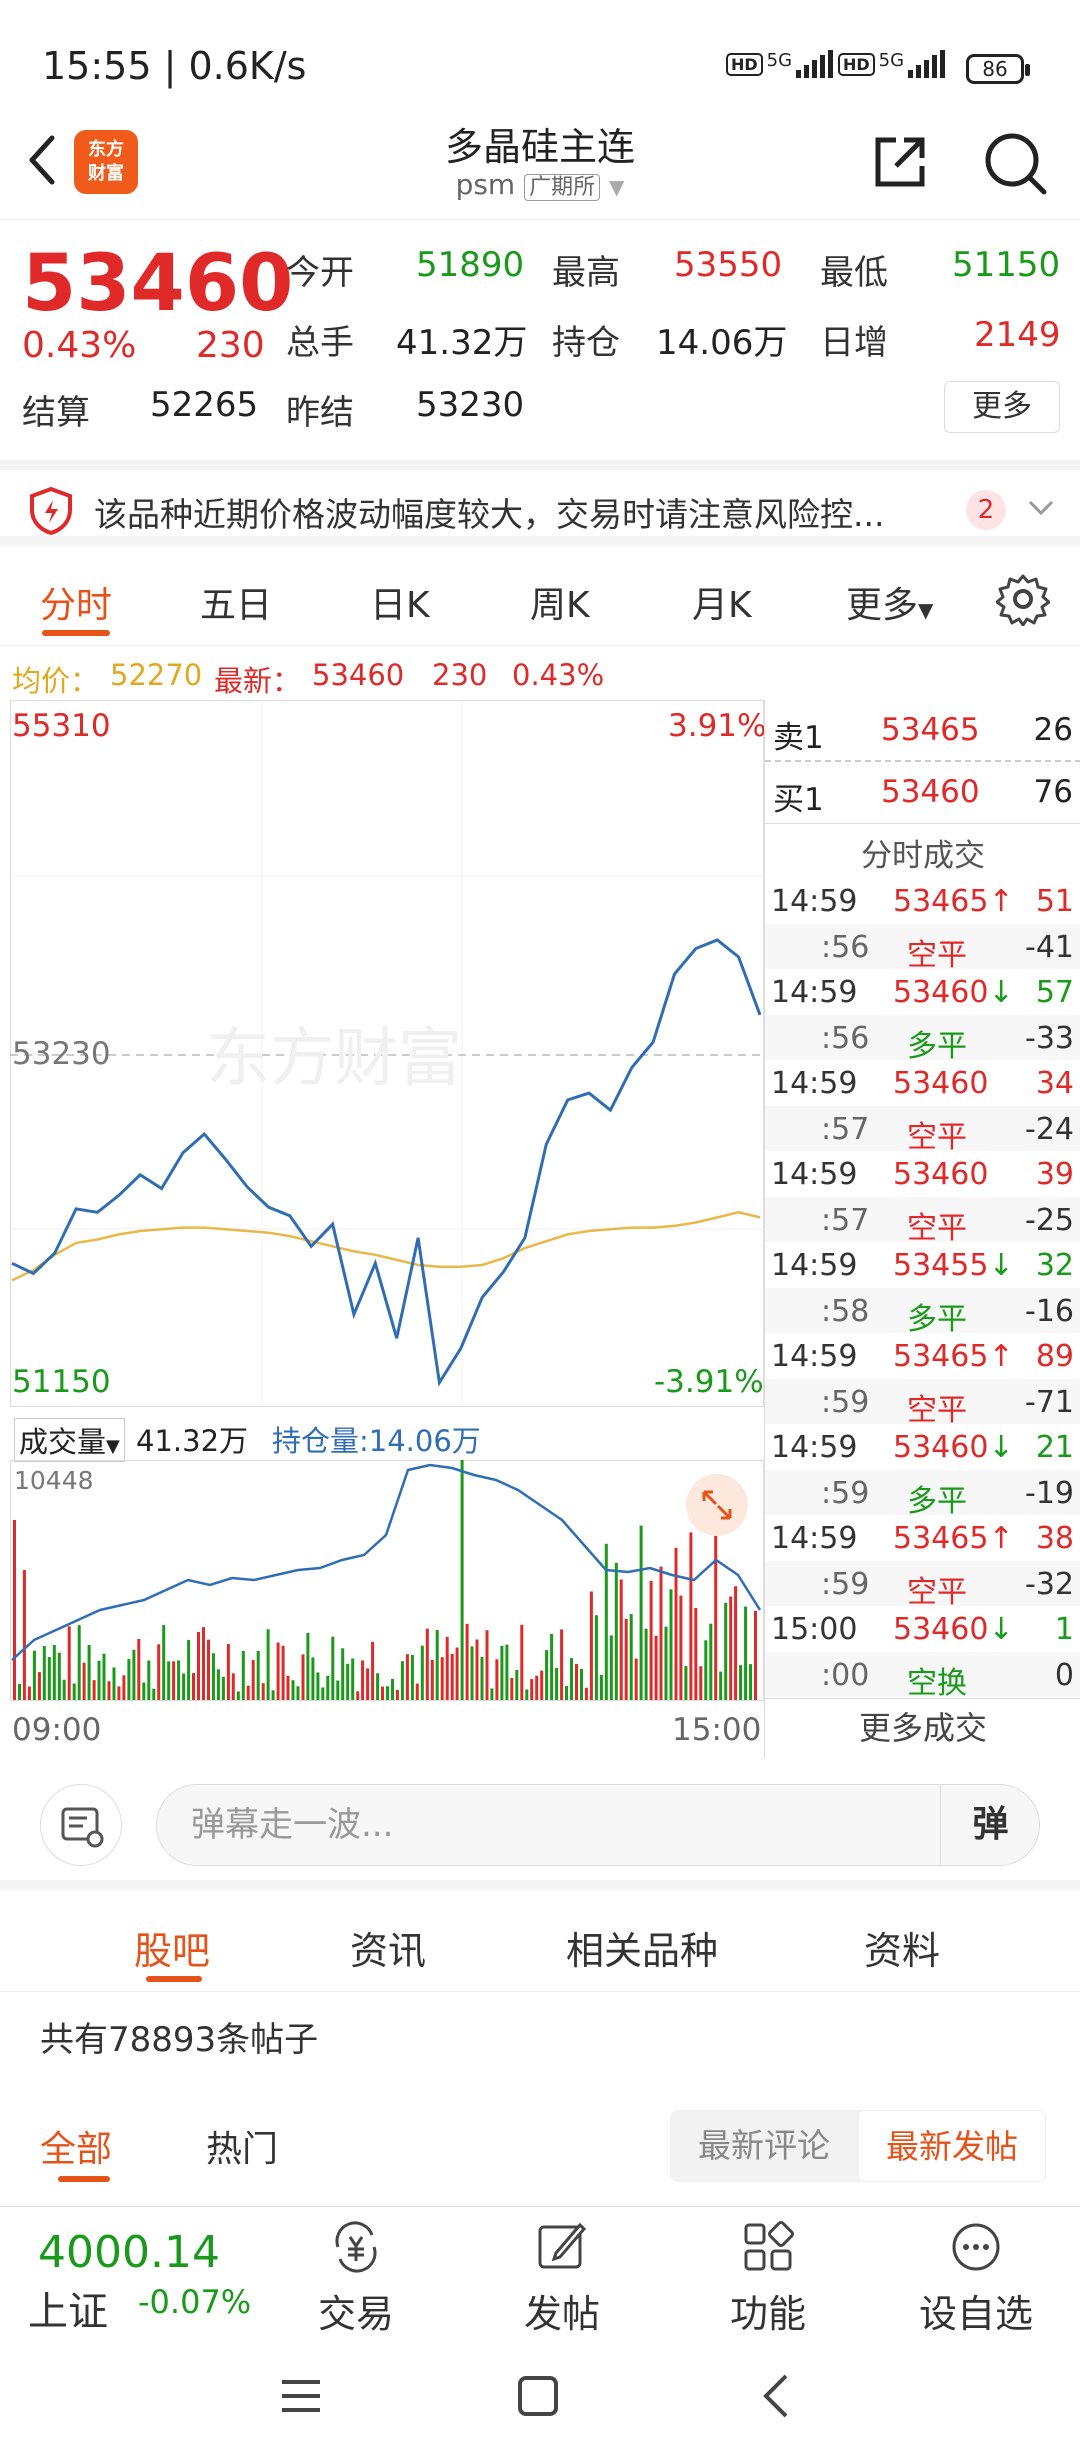 This screenshot has width=1080, height=2460. I want to click on tab-monthly-k: 月K, so click(722, 605).